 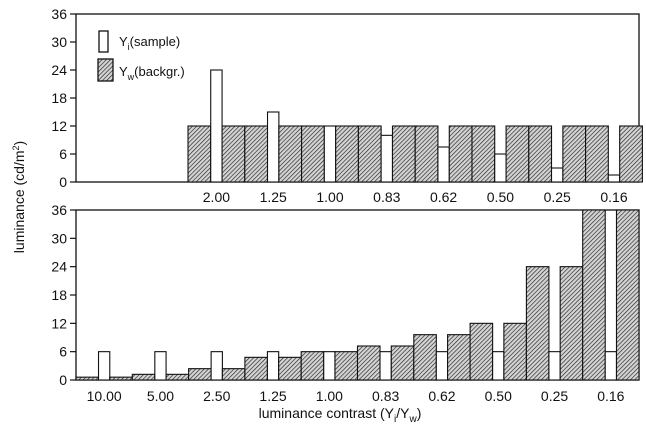 What do you see at coordinates (443, 197) in the screenshot?
I see `top-category-label: 0.62` at bounding box center [443, 197].